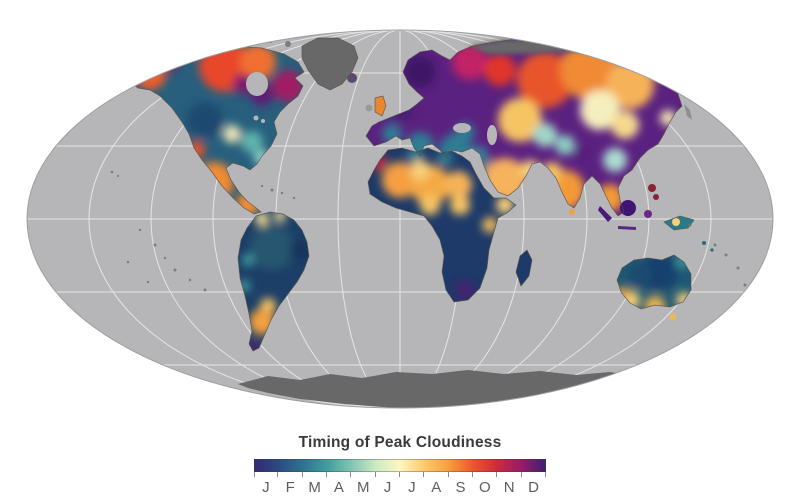 The image size is (800, 502). What do you see at coordinates (605, 214) in the screenshot?
I see `sumatra` at bounding box center [605, 214].